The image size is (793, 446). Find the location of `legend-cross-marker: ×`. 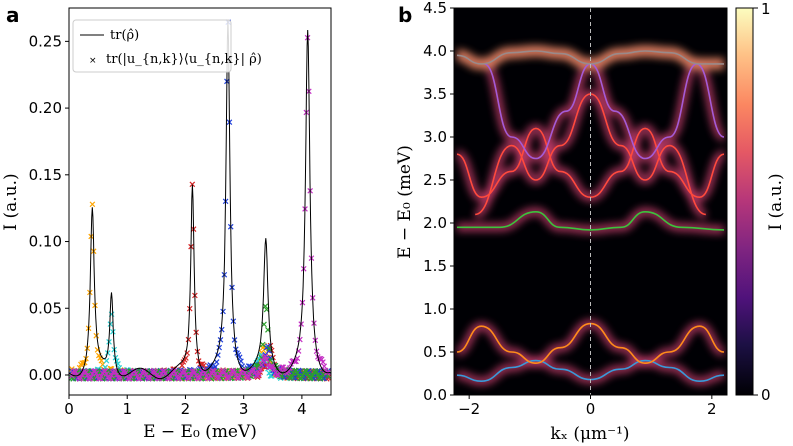

legend-cross-marker: × is located at coordinates (93, 61).